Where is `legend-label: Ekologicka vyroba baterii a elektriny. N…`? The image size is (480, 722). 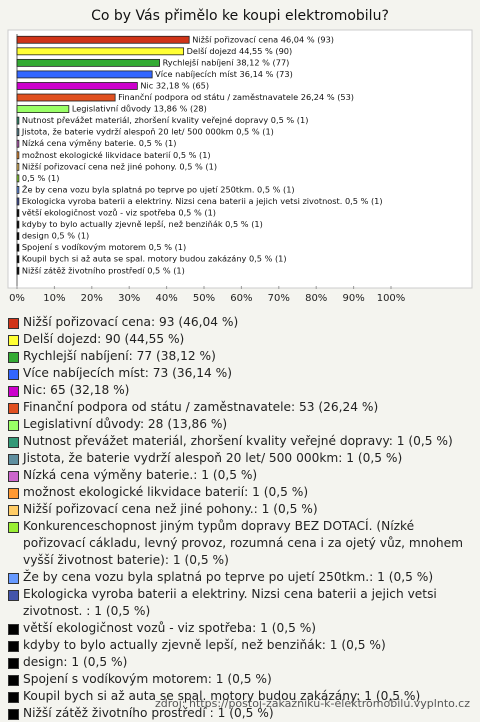 legend-label: Ekologicka vyroba baterii a elektriny. N… is located at coordinates (230, 602).